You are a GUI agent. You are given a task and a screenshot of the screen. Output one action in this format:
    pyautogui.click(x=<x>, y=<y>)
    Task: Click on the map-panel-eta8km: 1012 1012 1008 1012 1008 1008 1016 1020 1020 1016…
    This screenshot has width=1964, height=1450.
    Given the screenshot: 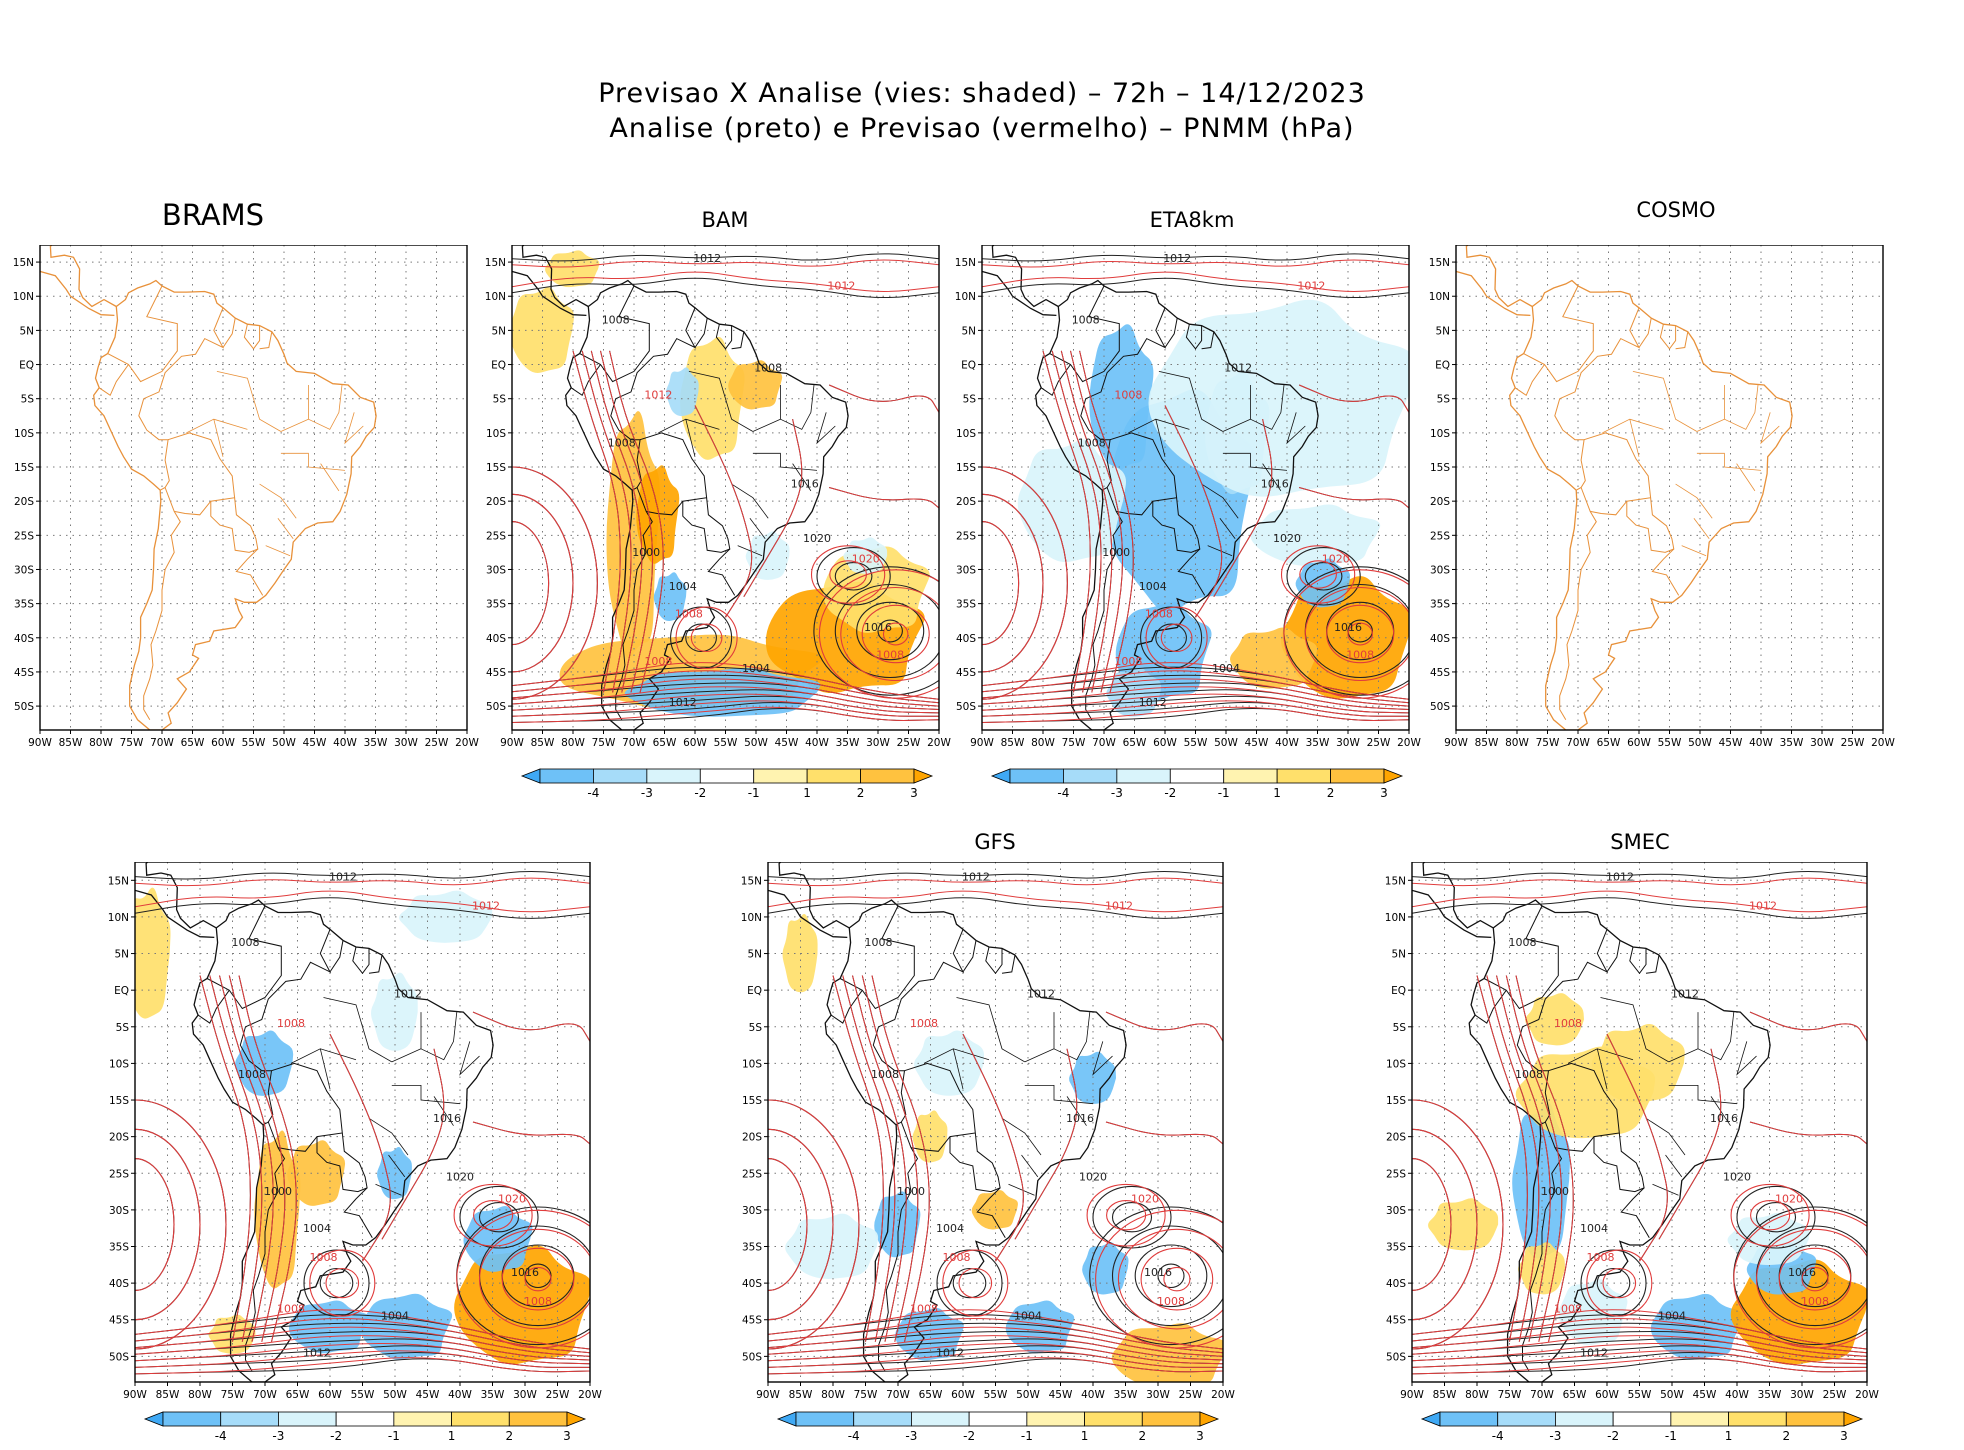 What is the action you would take?
    pyautogui.click(x=1188, y=497)
    